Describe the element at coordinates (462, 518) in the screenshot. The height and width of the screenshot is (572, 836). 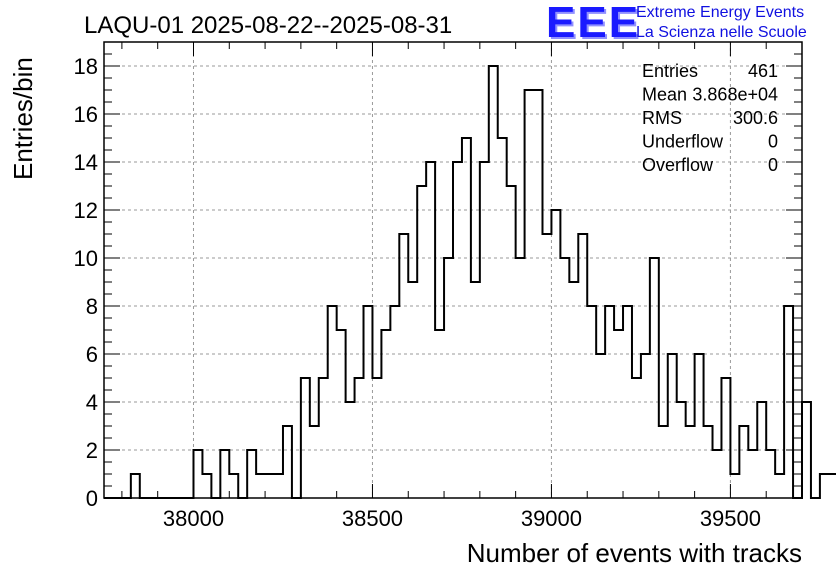
I see `x-tick-labels: 38000 38500 39000 39500` at that location.